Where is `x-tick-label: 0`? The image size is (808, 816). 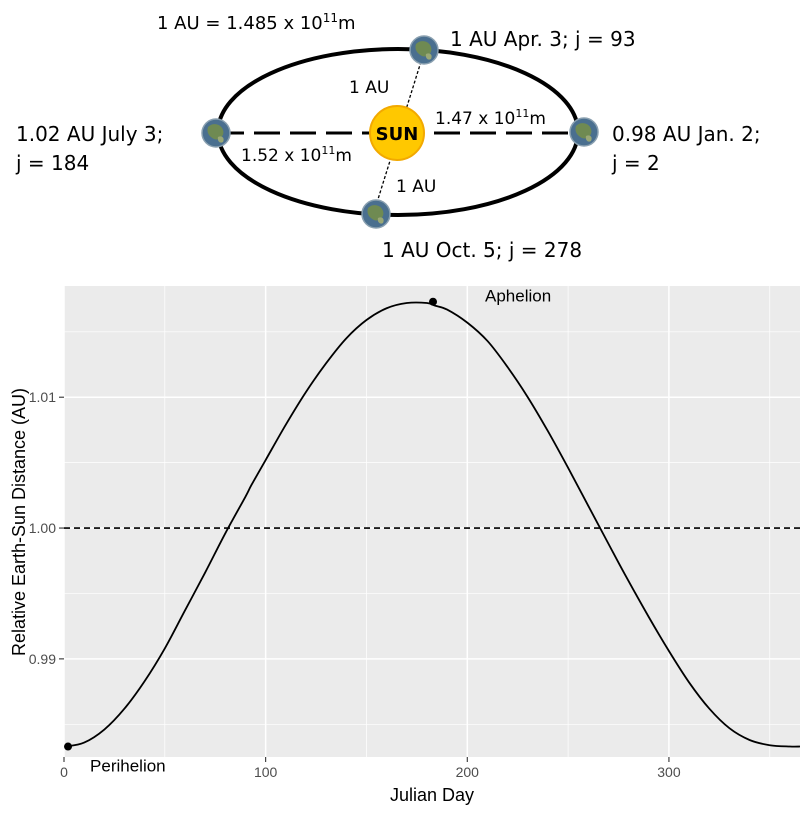
x-tick-label: 0 is located at coordinates (64, 772).